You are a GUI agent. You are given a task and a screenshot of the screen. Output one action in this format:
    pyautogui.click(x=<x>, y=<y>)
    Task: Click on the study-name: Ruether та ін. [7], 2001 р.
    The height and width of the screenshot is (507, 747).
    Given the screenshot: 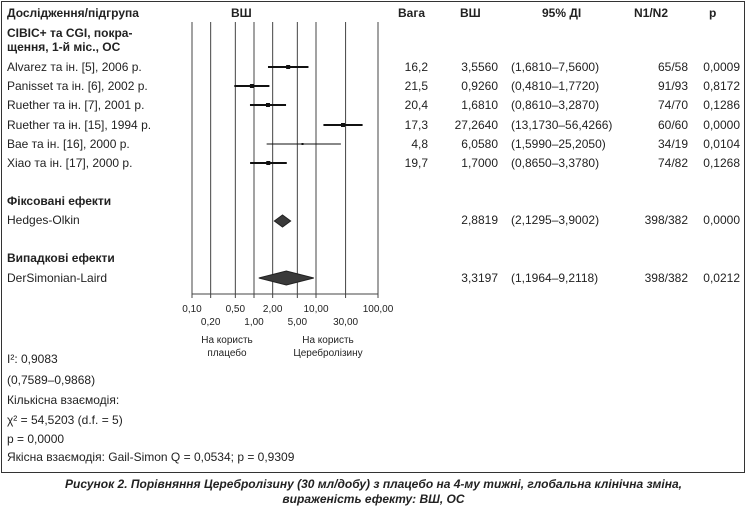 What is the action you would take?
    pyautogui.click(x=76, y=105)
    